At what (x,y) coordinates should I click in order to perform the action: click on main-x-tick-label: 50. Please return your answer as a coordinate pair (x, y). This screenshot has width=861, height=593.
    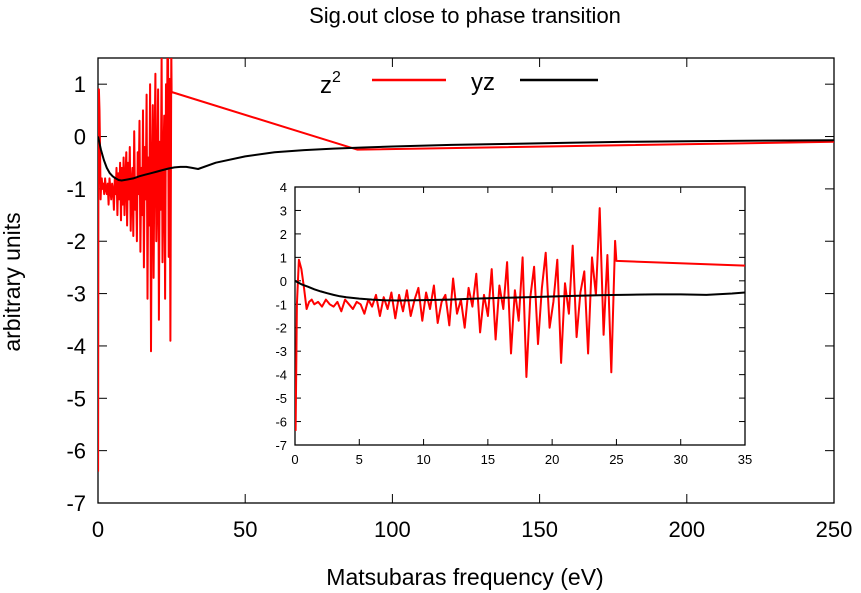
    Looking at the image, I should click on (245, 529).